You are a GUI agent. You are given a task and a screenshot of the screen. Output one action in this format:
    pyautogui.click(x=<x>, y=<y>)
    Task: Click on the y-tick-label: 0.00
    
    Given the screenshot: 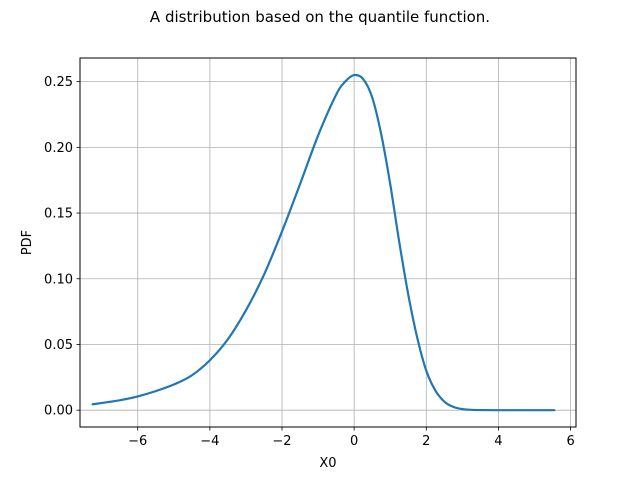 What is the action you would take?
    pyautogui.click(x=58, y=411)
    